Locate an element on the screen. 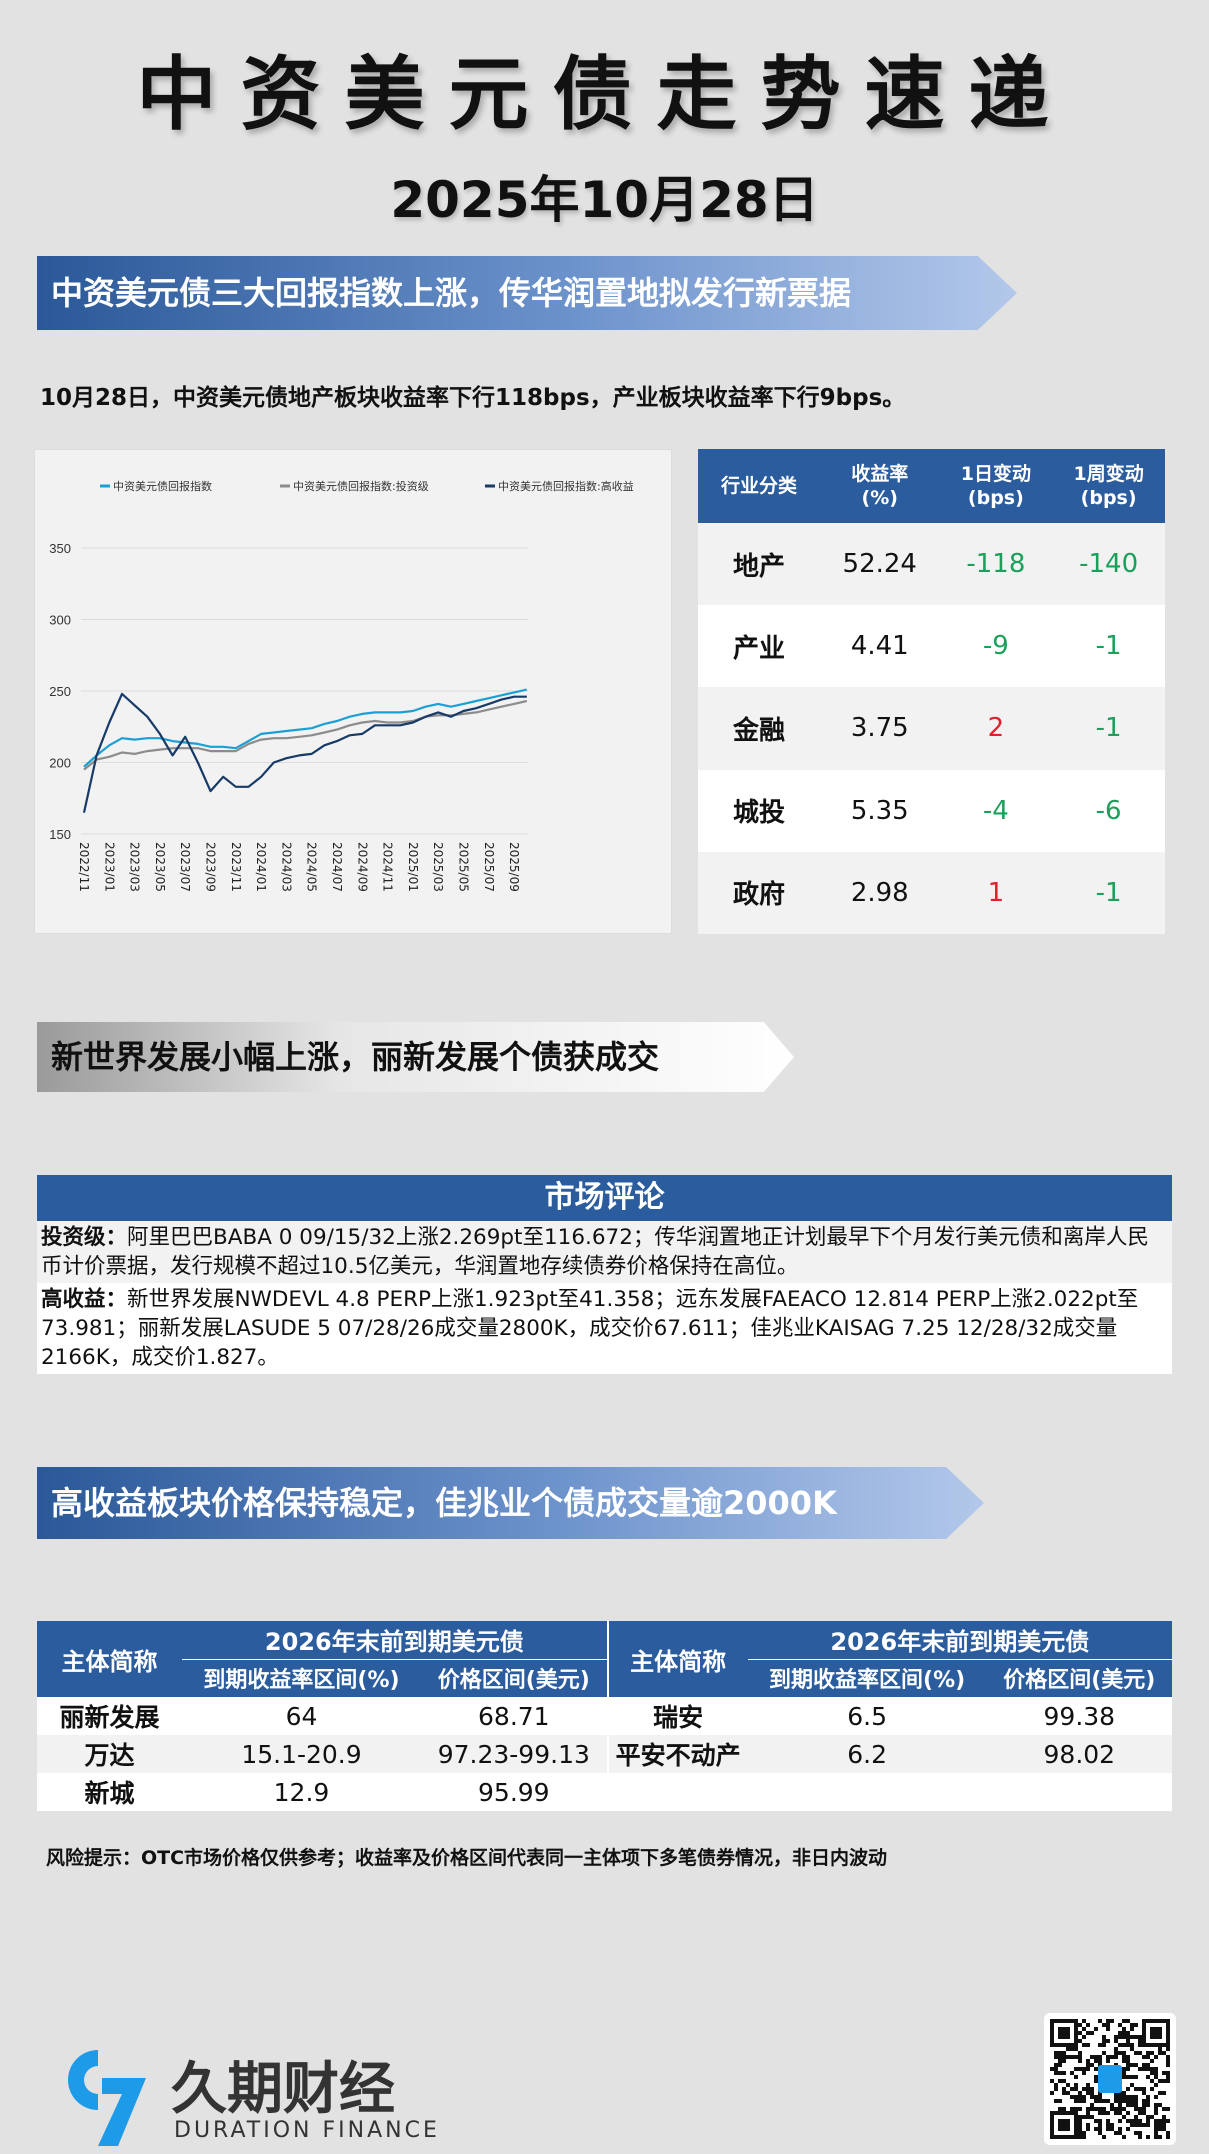 The height and width of the screenshot is (2154, 1209). ig-label: 投资级： is located at coordinates (84, 1237).